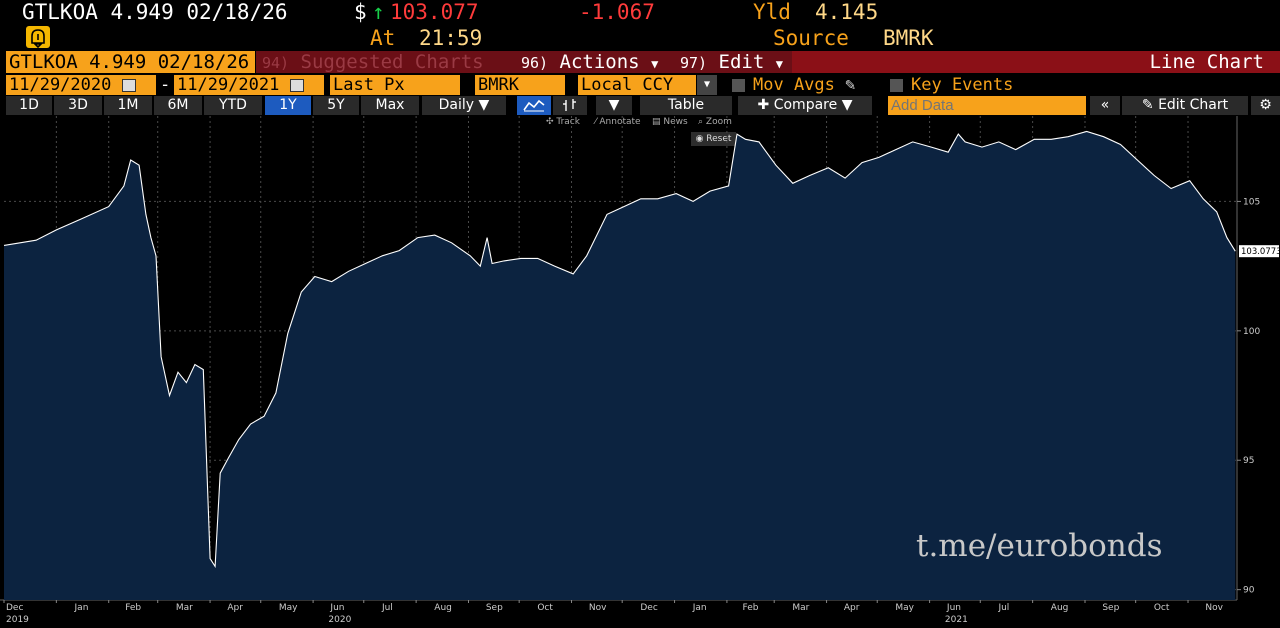 The image size is (1280, 628). What do you see at coordinates (535, 63) in the screenshot?
I see `actions-num: 96)` at bounding box center [535, 63].